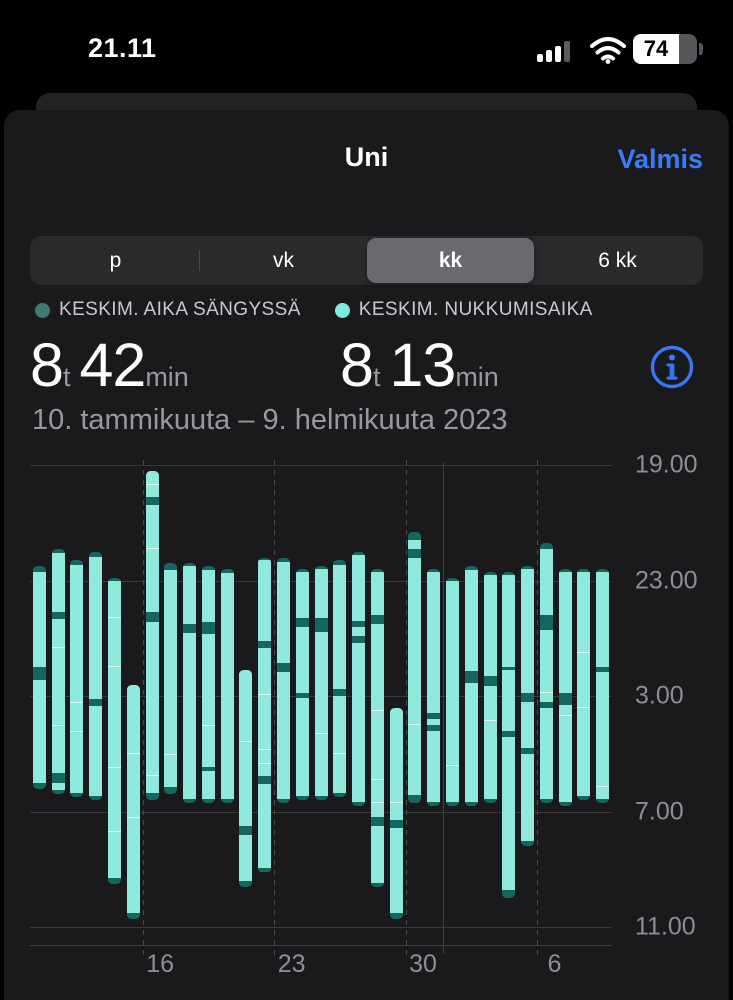 This screenshot has width=733, height=1000. Describe the element at coordinates (366, 40) in the screenshot. I see `status-bar: 21.11 74` at that location.